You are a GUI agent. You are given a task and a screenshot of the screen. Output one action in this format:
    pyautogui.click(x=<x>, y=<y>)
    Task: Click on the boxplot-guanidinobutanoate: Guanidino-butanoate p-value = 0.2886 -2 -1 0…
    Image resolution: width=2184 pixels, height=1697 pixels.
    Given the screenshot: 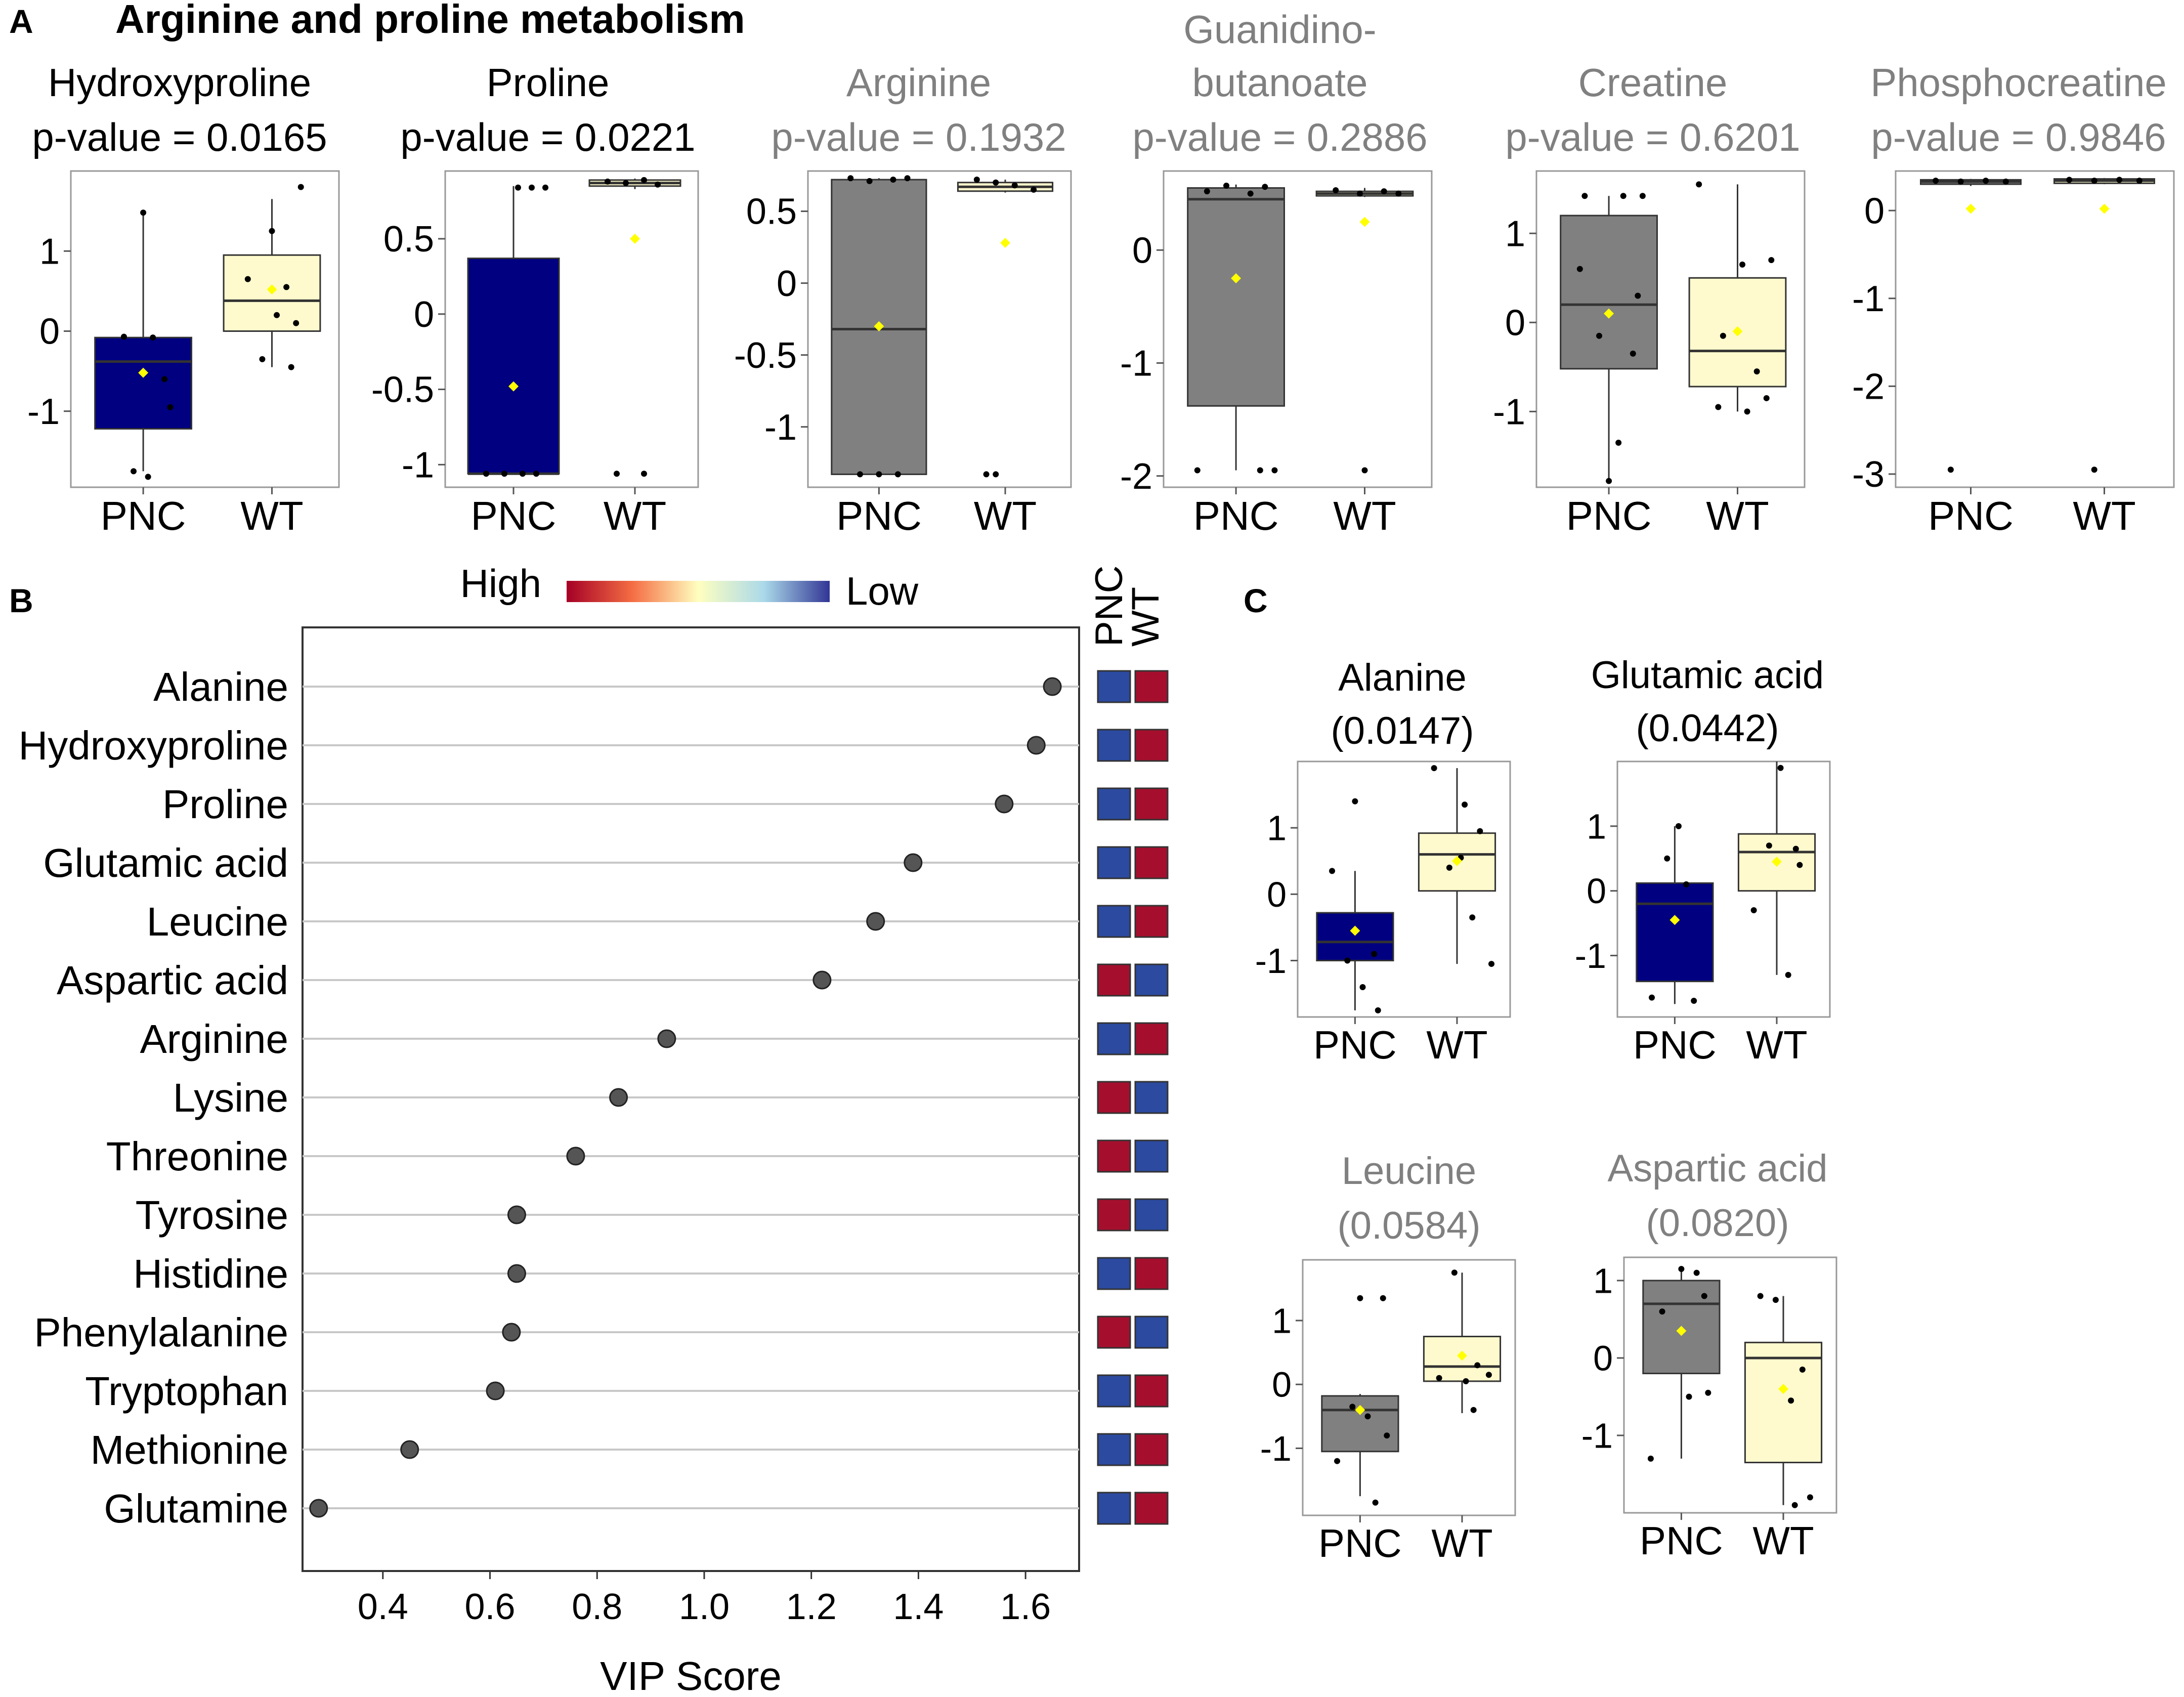 What is the action you would take?
    pyautogui.click(x=1276, y=272)
    